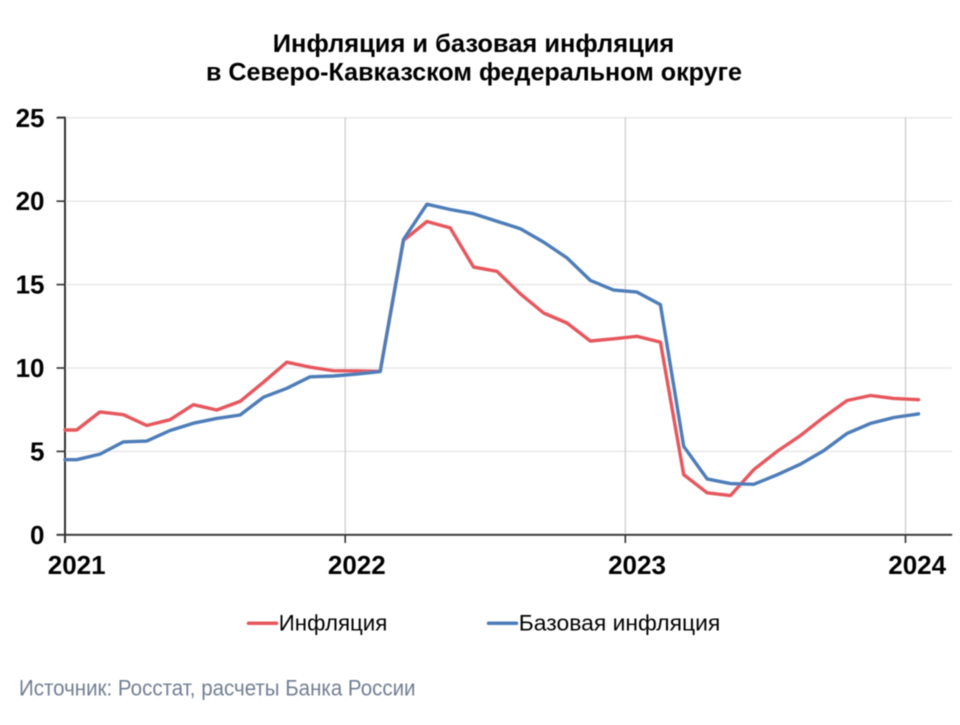 The width and height of the screenshot is (960, 725). I want to click on svg-text: Базовая инфляция, so click(620, 623).